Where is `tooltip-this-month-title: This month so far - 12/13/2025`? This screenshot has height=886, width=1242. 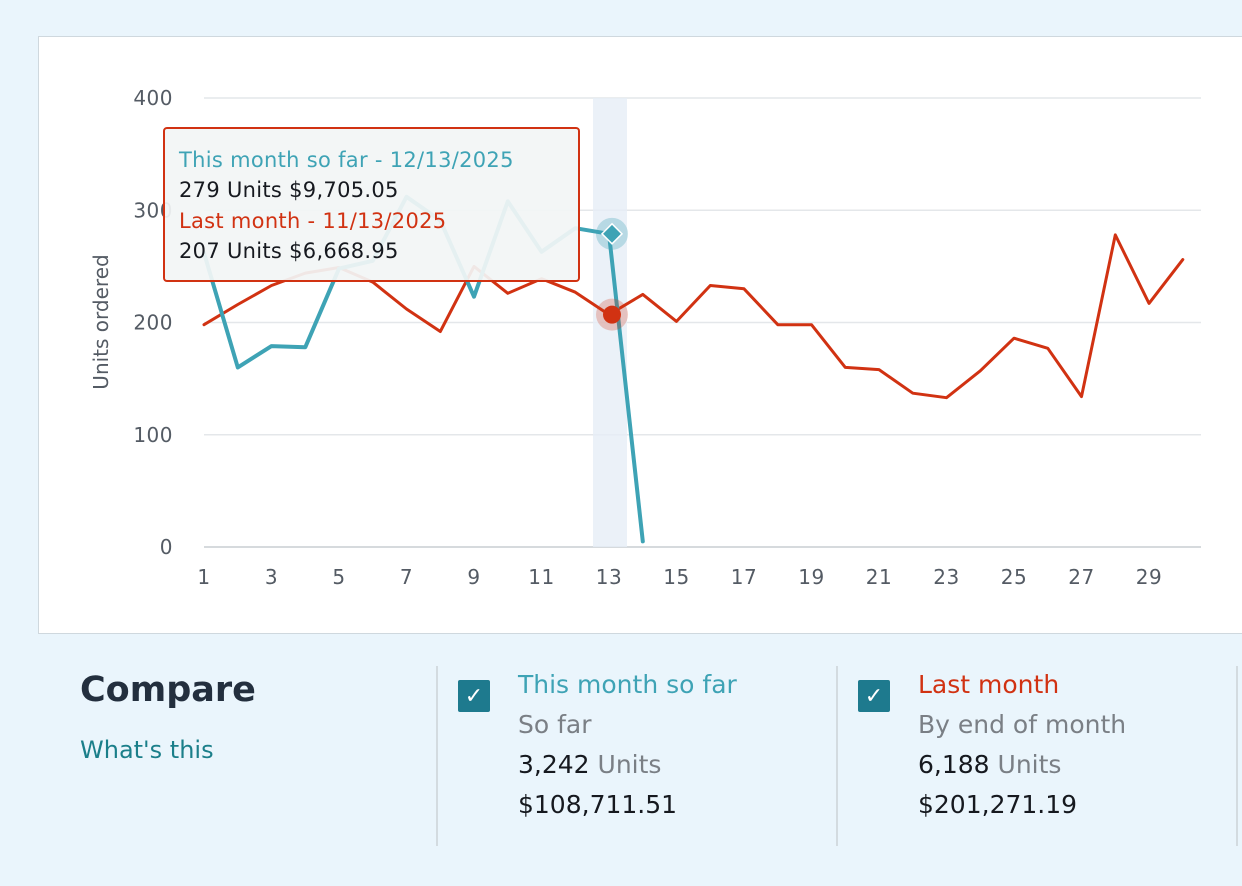
tooltip-this-month-title: This month so far - 12/13/2025 is located at coordinates (346, 160).